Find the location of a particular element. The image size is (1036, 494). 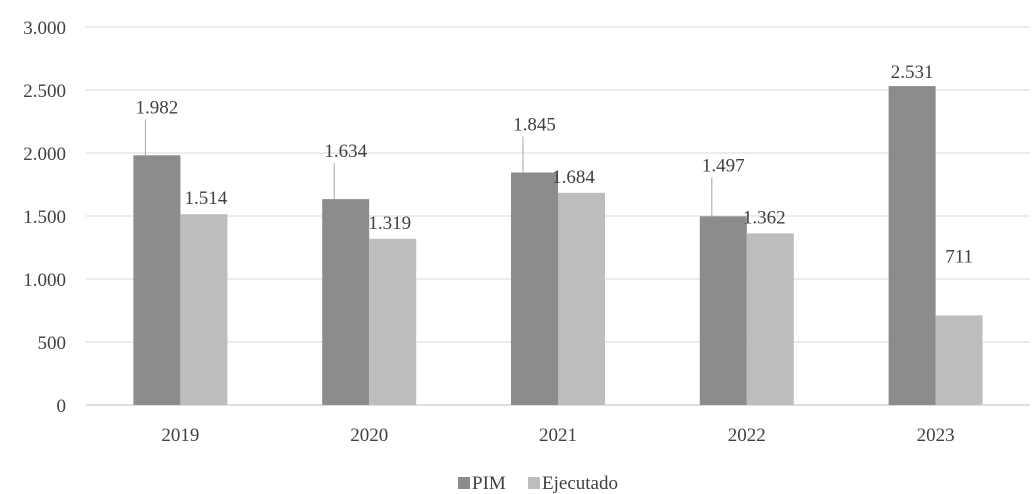

x-tick-label: 2022 is located at coordinates (747, 435).